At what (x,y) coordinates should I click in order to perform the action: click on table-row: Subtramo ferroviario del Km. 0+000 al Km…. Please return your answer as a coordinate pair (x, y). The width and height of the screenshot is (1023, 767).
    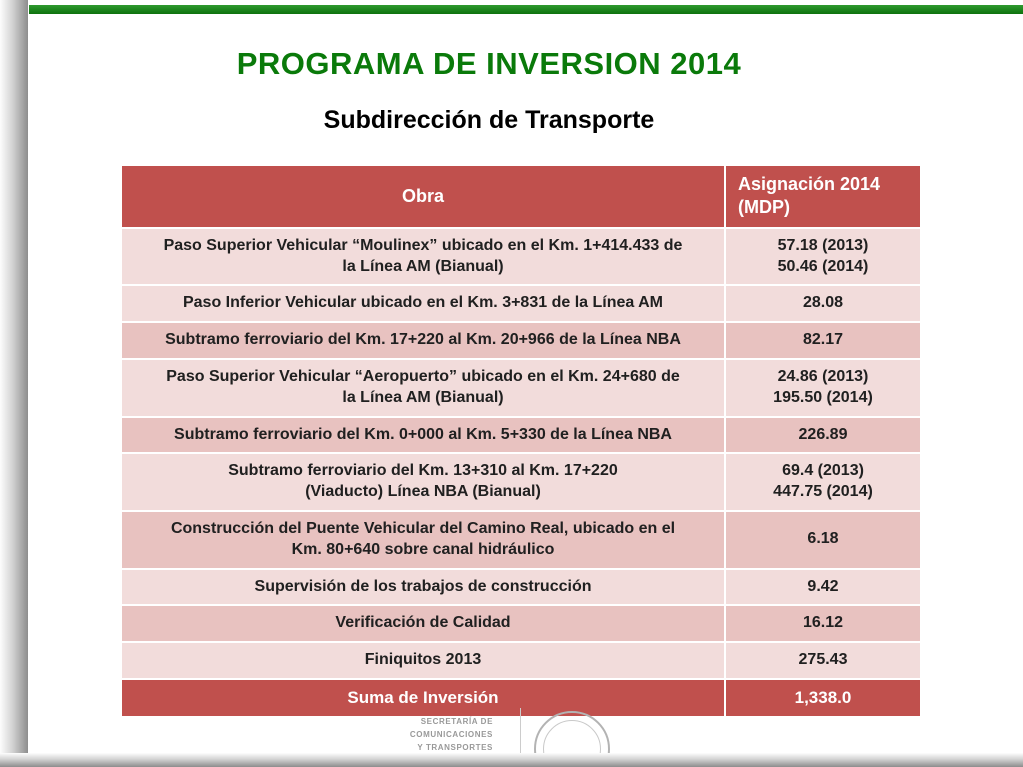
    Looking at the image, I should click on (521, 435).